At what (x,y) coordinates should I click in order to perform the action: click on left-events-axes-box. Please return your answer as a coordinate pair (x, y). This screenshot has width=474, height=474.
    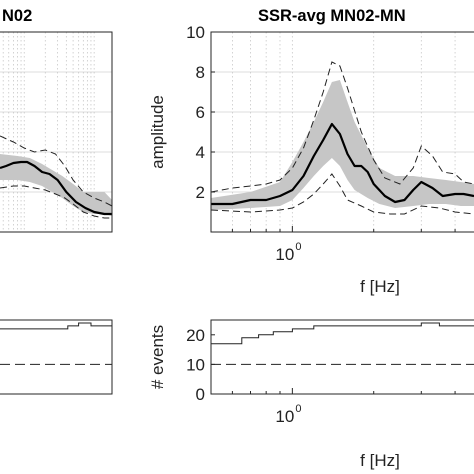
    Looking at the image, I should click on (56, 357).